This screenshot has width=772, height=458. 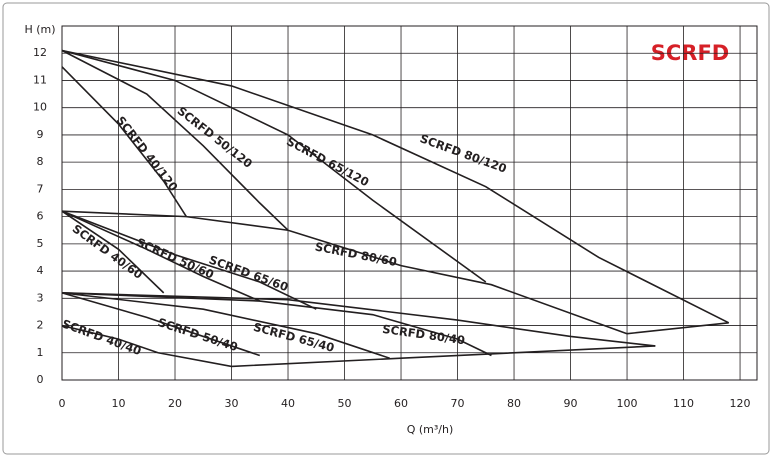 What do you see at coordinates (40, 216) in the screenshot?
I see `y-tick-label: 6` at bounding box center [40, 216].